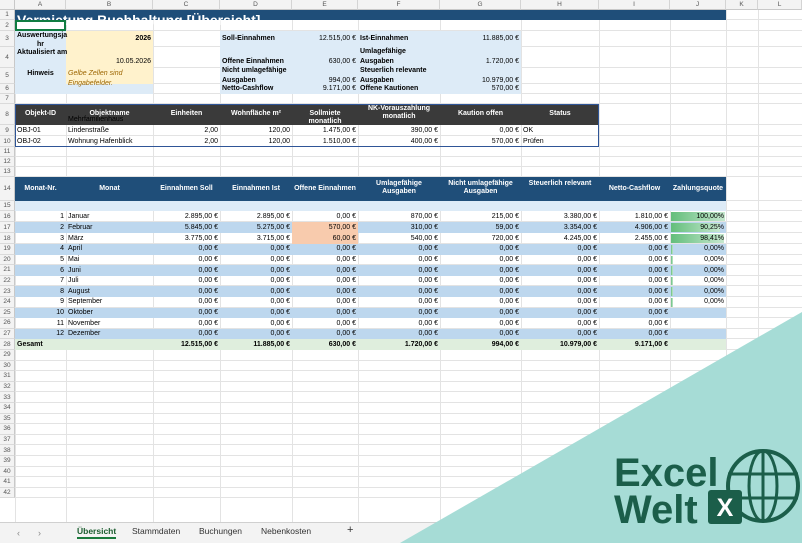 The width and height of the screenshot is (802, 543). What do you see at coordinates (156, 531) in the screenshot?
I see `tab-stammdaten: Stammdaten` at bounding box center [156, 531].